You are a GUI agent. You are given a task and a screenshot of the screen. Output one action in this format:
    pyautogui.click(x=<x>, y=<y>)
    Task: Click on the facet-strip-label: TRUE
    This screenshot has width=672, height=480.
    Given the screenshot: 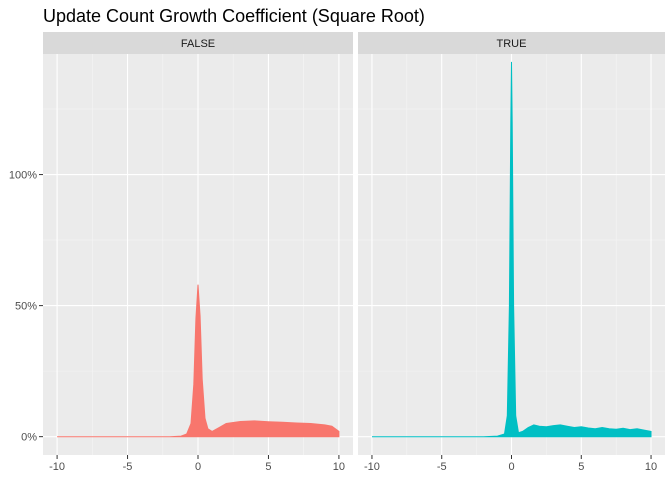 What is the action you would take?
    pyautogui.click(x=512, y=44)
    